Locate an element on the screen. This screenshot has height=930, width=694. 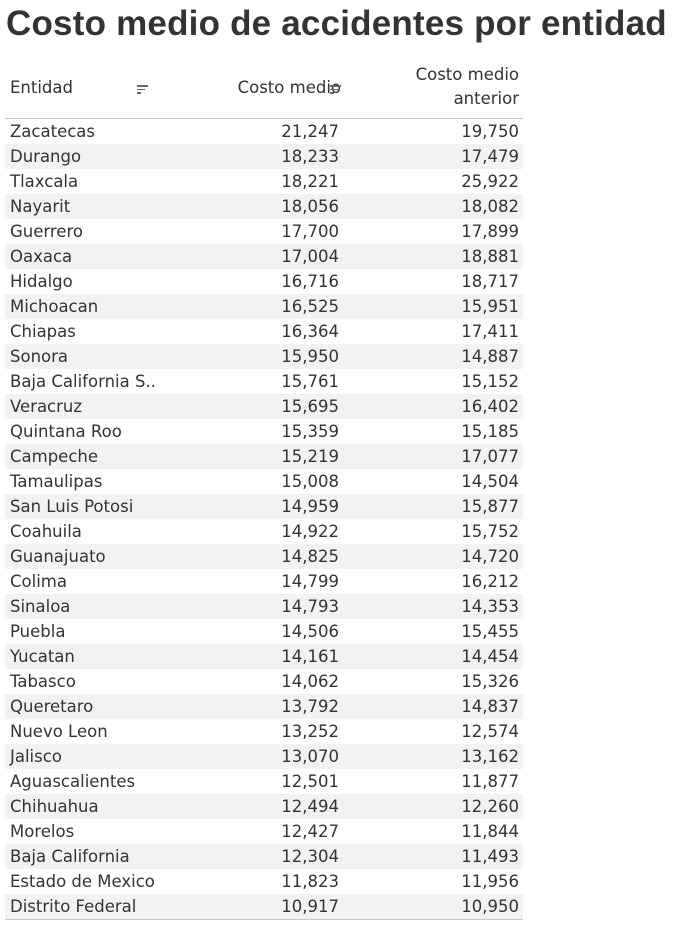
cell-entidad: Tlaxcala is located at coordinates (44, 181).